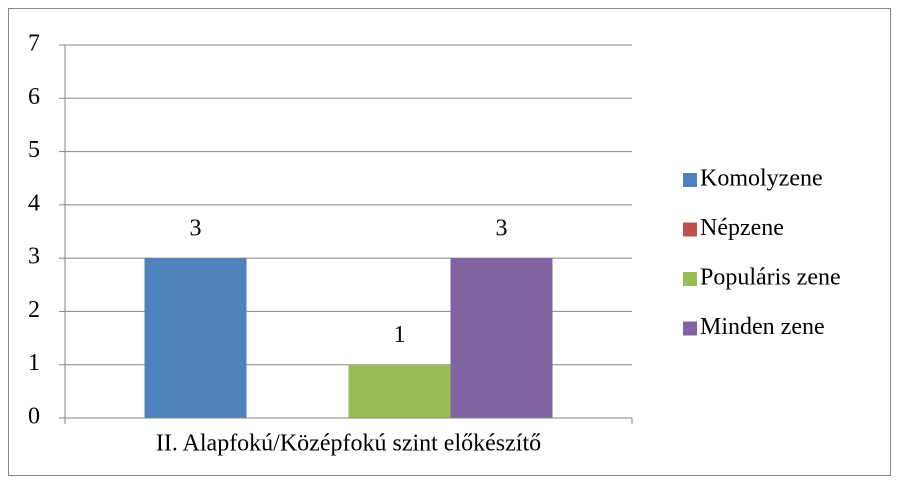  I want to click on y-tick-label: 5, so click(34, 150).